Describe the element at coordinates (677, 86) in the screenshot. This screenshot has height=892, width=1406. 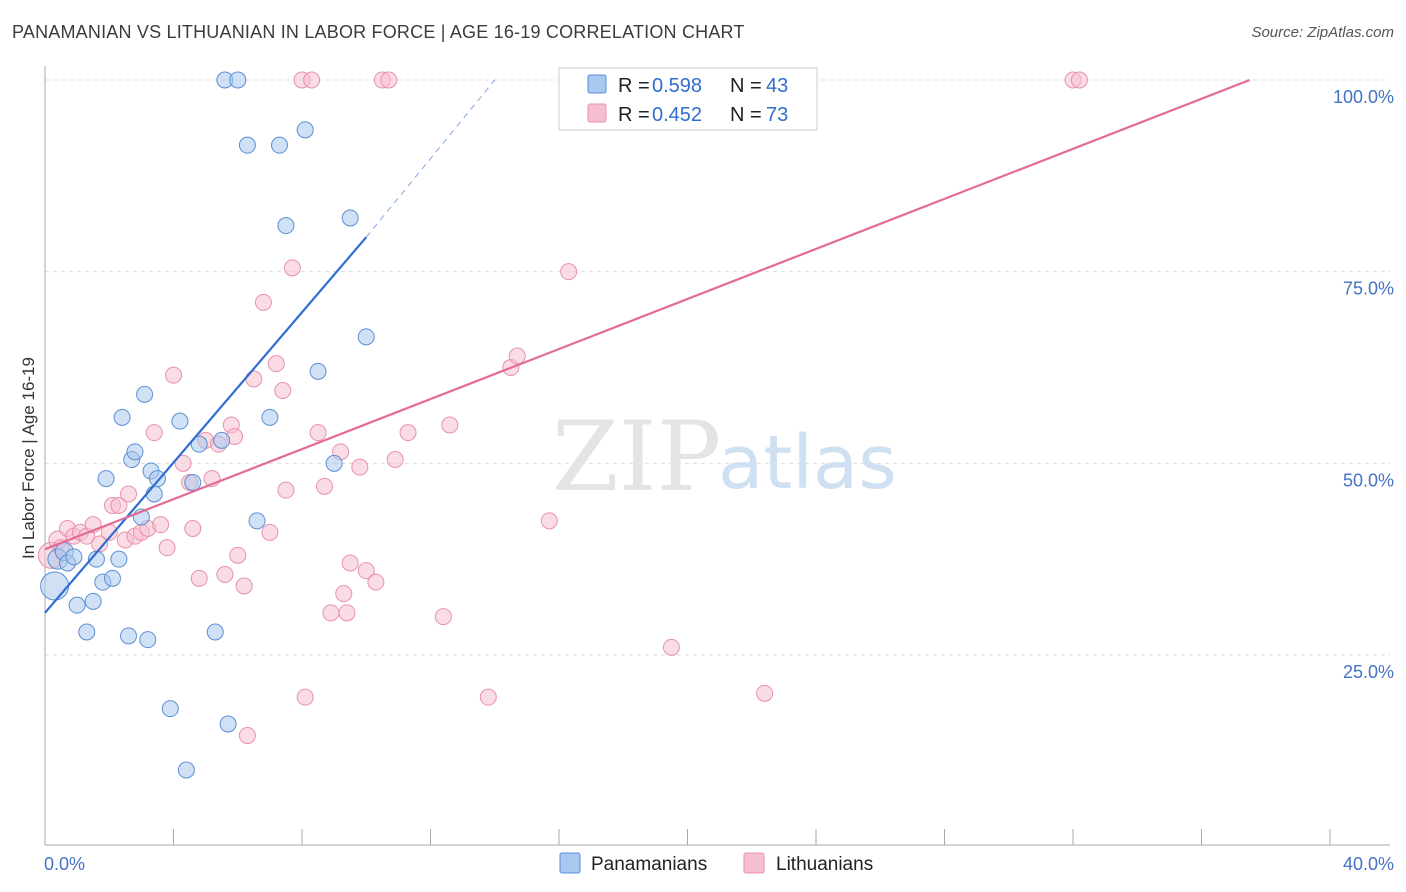
I see `legend-r-value-panamanians: 0.598` at that location.